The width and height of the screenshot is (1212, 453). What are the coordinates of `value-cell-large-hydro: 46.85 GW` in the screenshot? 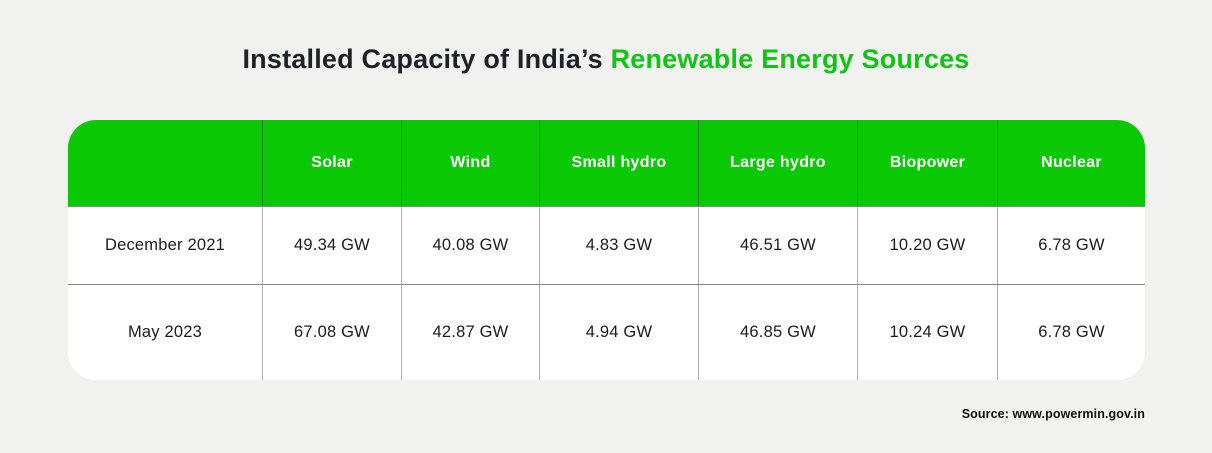 It's located at (777, 332).